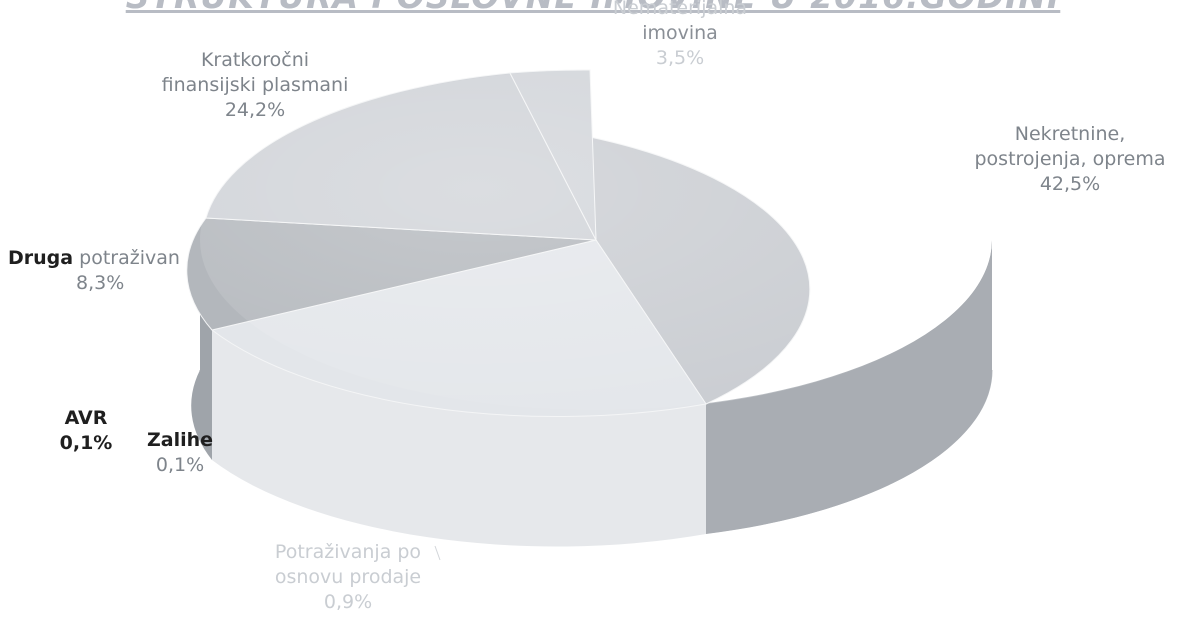 This screenshot has width=1186, height=621. I want to click on leader-line-potrazivanja, so click(437, 553).